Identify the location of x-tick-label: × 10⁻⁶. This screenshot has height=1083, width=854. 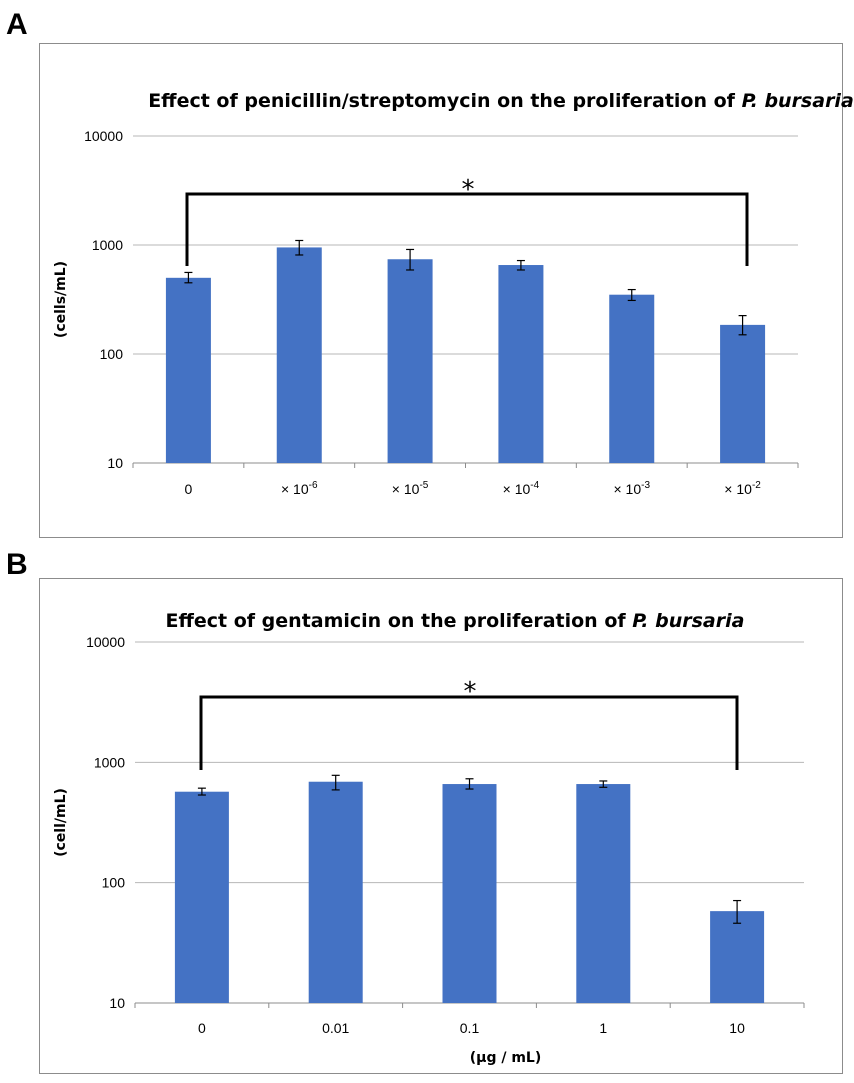
(299, 488).